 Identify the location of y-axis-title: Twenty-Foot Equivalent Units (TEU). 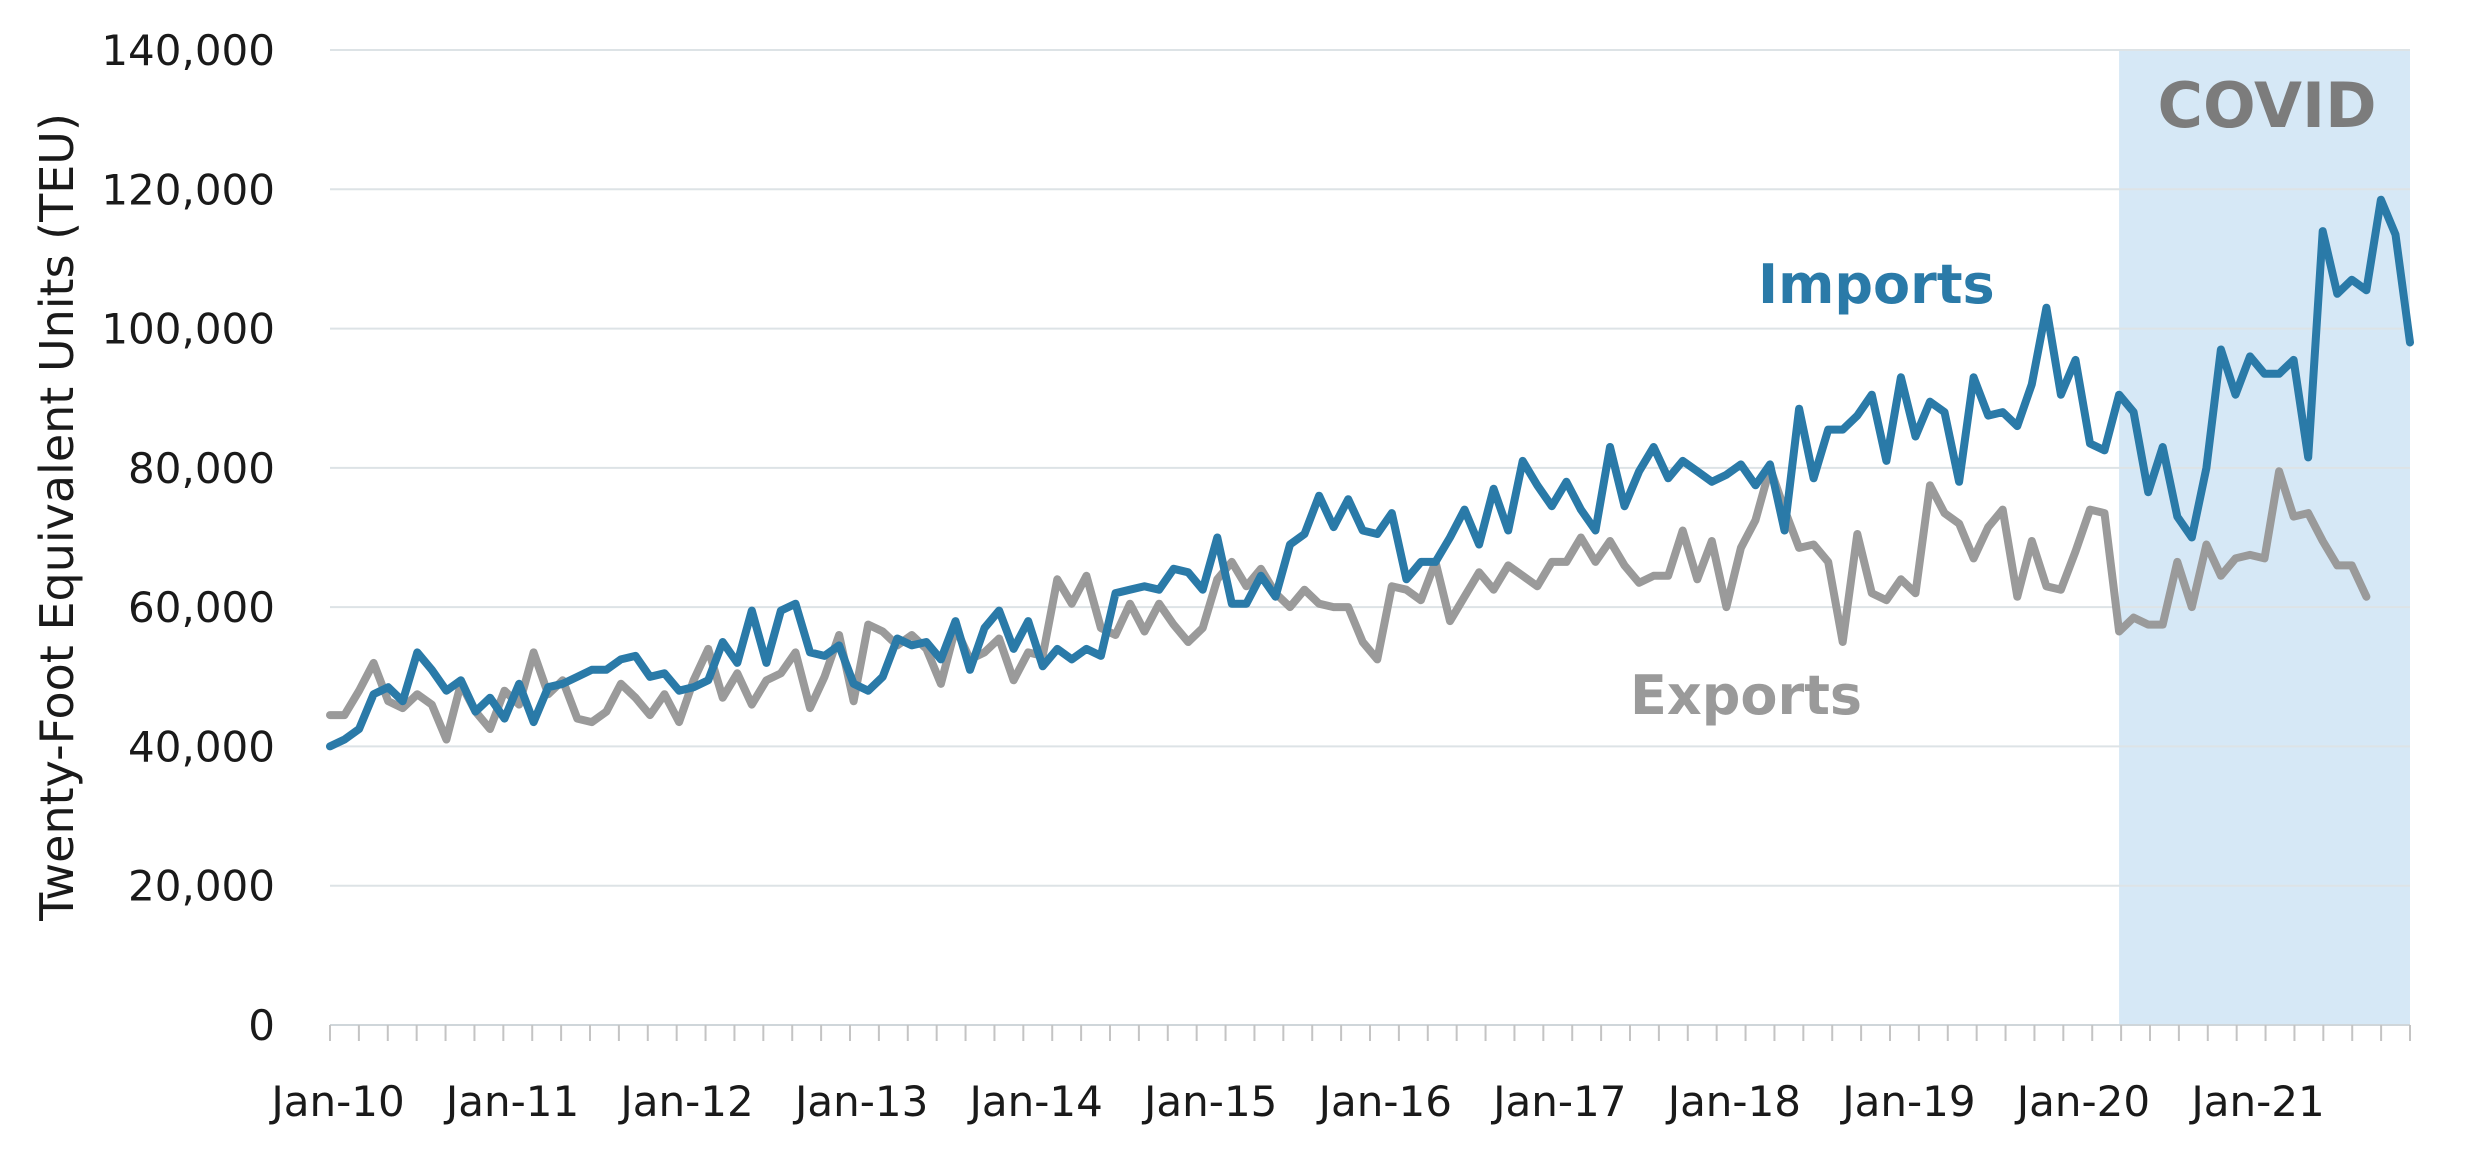
(57, 517).